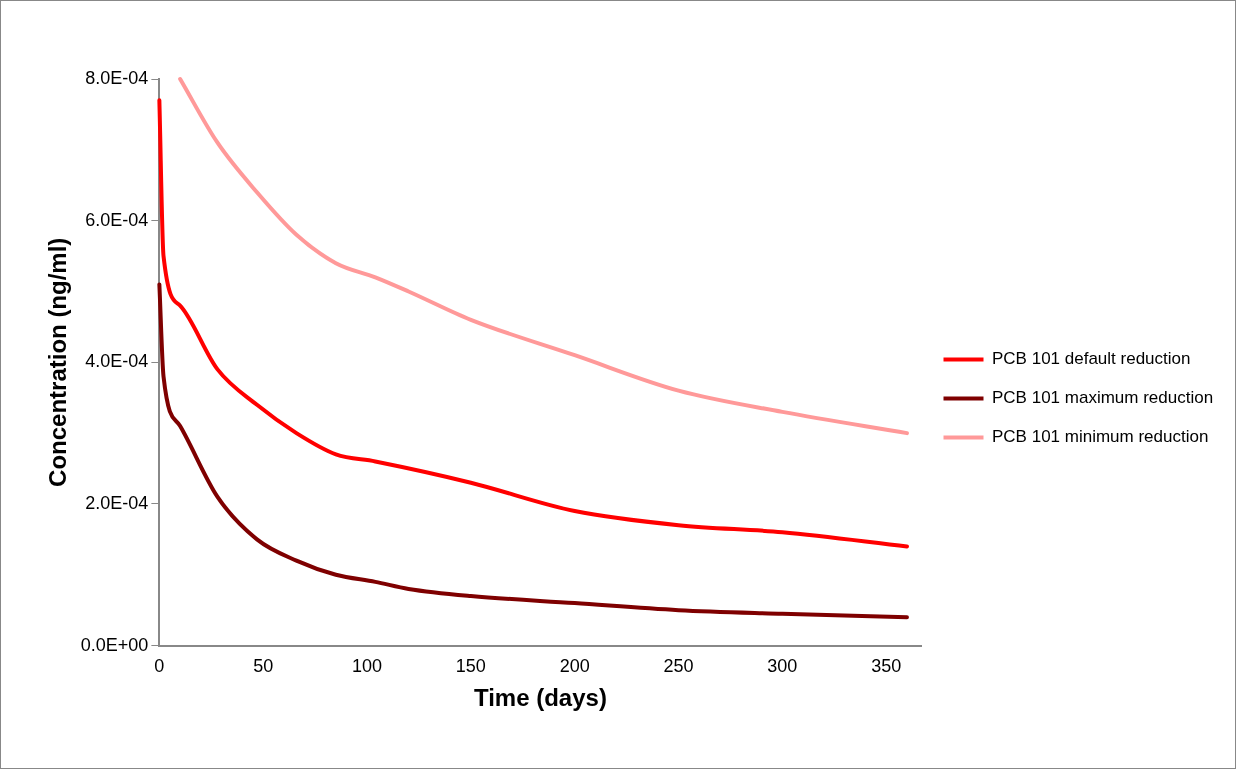 The height and width of the screenshot is (769, 1236). I want to click on y-axis-title: Concentration (ng/ml), so click(58, 362).